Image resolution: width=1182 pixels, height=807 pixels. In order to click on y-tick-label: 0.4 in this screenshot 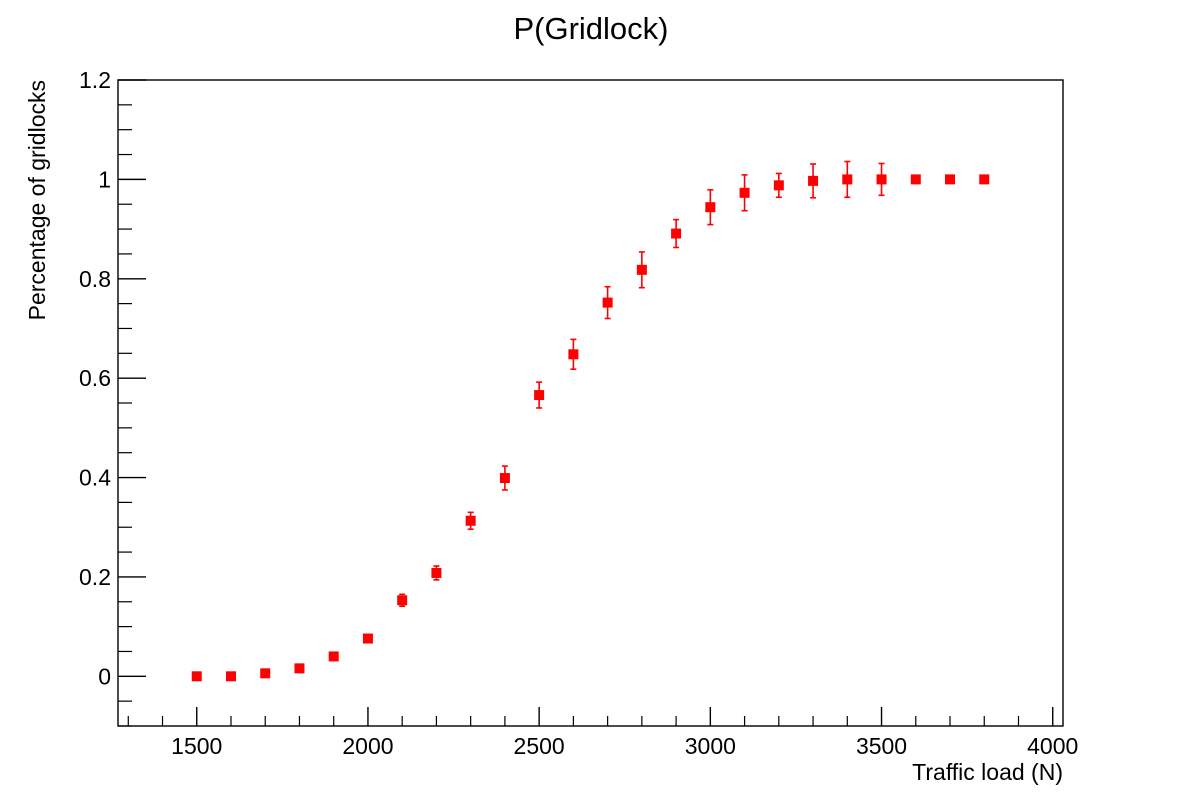, I will do `click(95, 478)`.